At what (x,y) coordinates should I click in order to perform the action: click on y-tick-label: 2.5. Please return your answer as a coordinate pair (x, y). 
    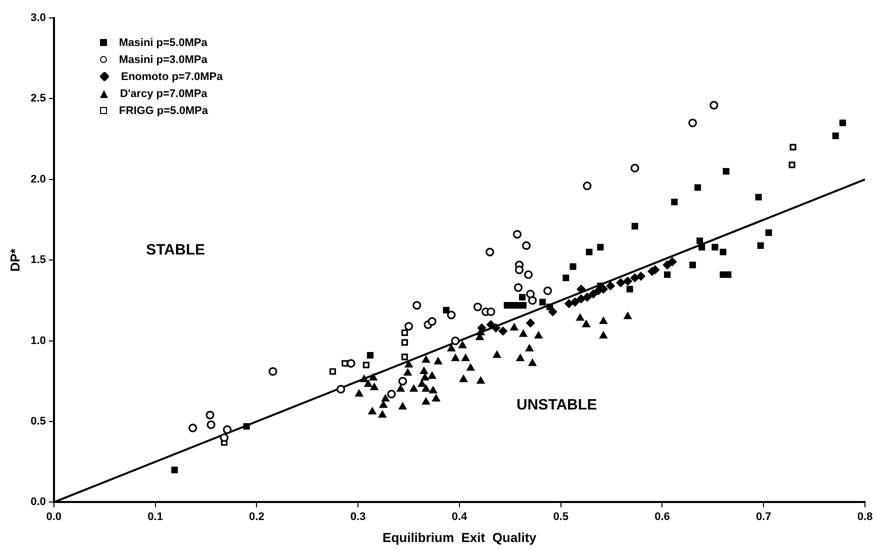
    Looking at the image, I should click on (38, 98).